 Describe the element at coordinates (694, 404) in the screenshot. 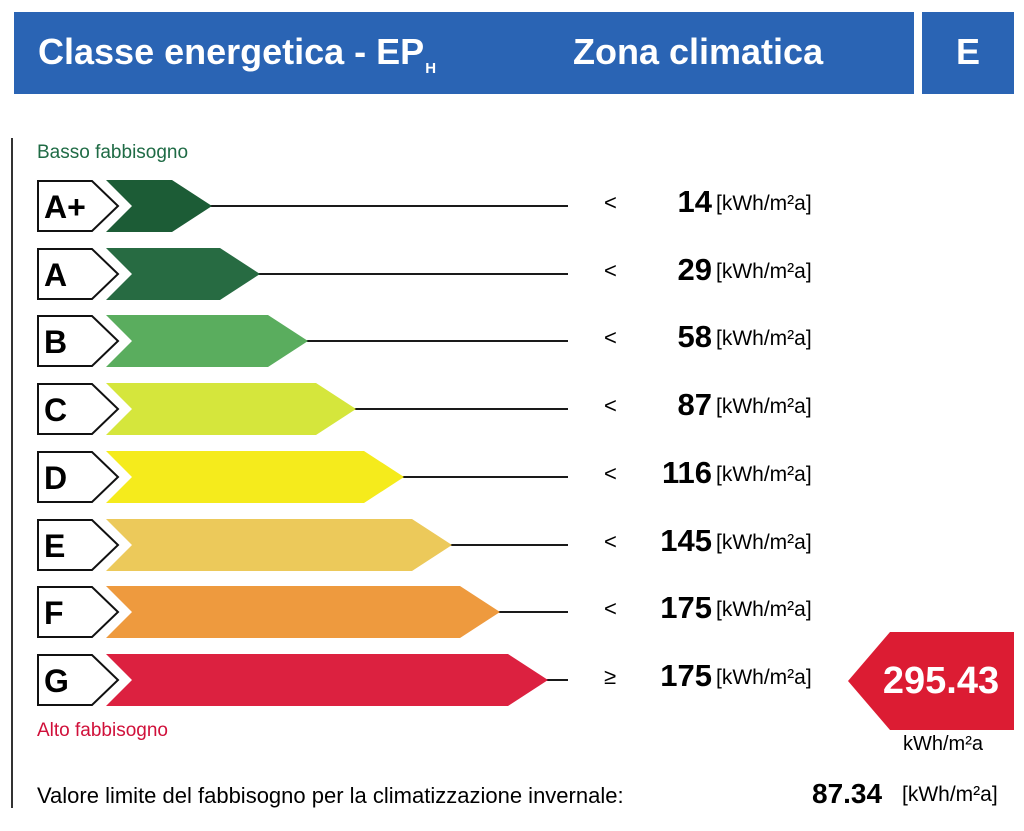

I see `class-limit-value: 87` at that location.